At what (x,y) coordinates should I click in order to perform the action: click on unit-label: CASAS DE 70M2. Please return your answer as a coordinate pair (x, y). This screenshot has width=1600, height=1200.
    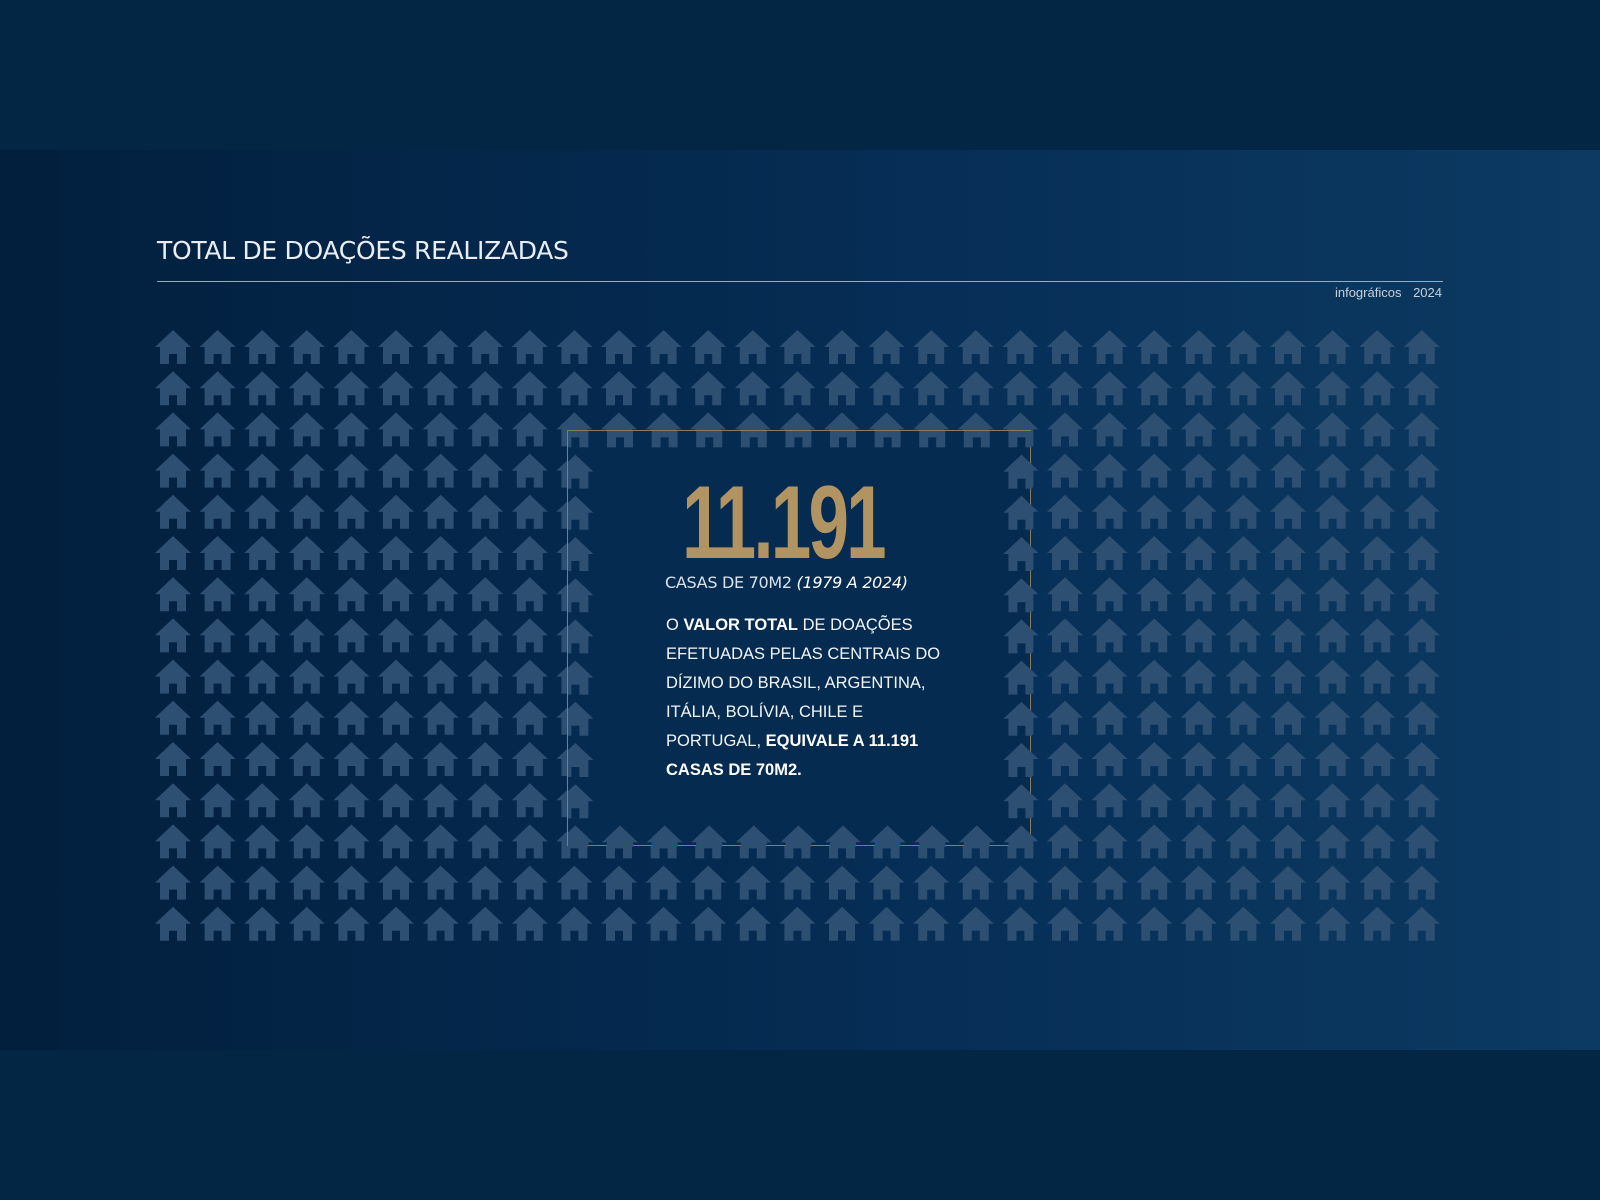
    Looking at the image, I should click on (728, 582).